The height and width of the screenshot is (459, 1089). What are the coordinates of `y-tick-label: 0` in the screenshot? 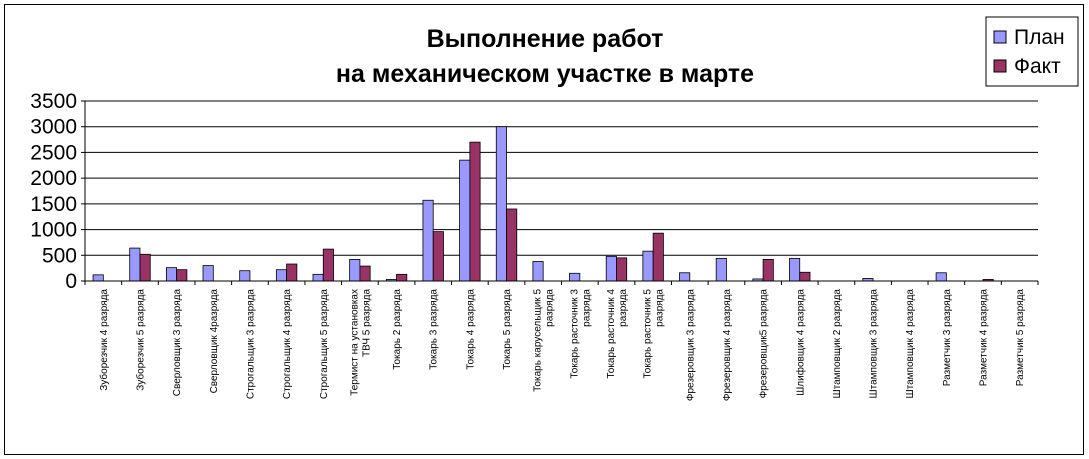 It's located at (71, 281).